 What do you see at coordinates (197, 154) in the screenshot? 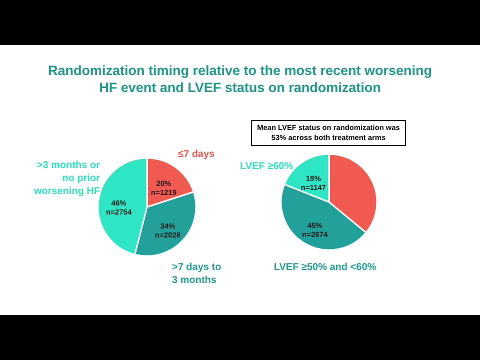
I see `slice-label: ≤7 days` at bounding box center [197, 154].